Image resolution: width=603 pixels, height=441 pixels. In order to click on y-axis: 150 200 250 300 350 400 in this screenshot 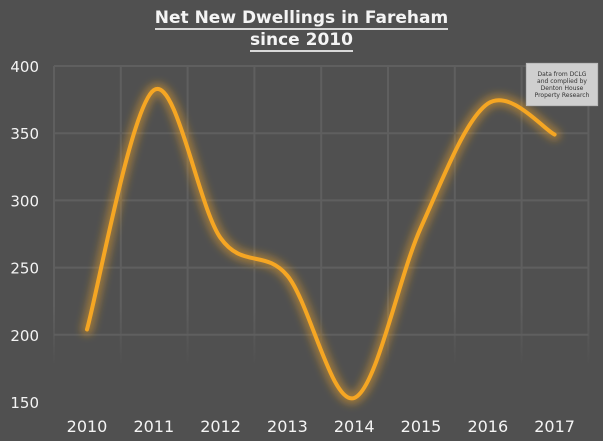, I will do `click(24, 235)`.